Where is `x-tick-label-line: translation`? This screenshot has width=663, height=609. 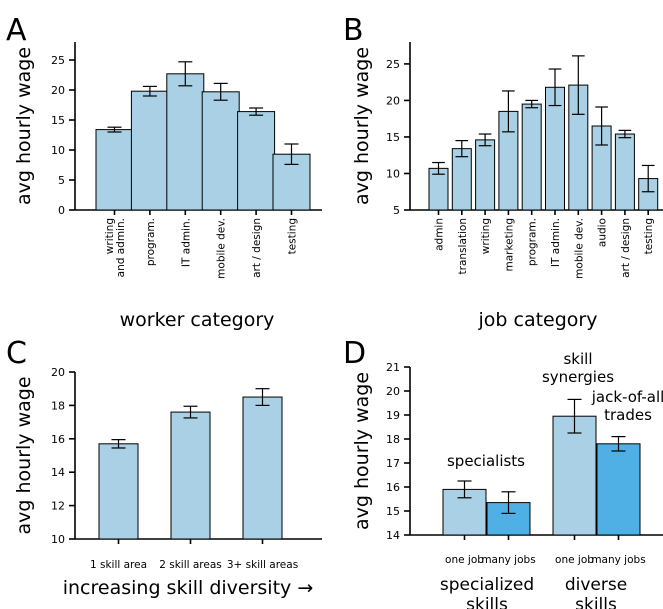 x-tick-label-line: translation is located at coordinates (463, 246).